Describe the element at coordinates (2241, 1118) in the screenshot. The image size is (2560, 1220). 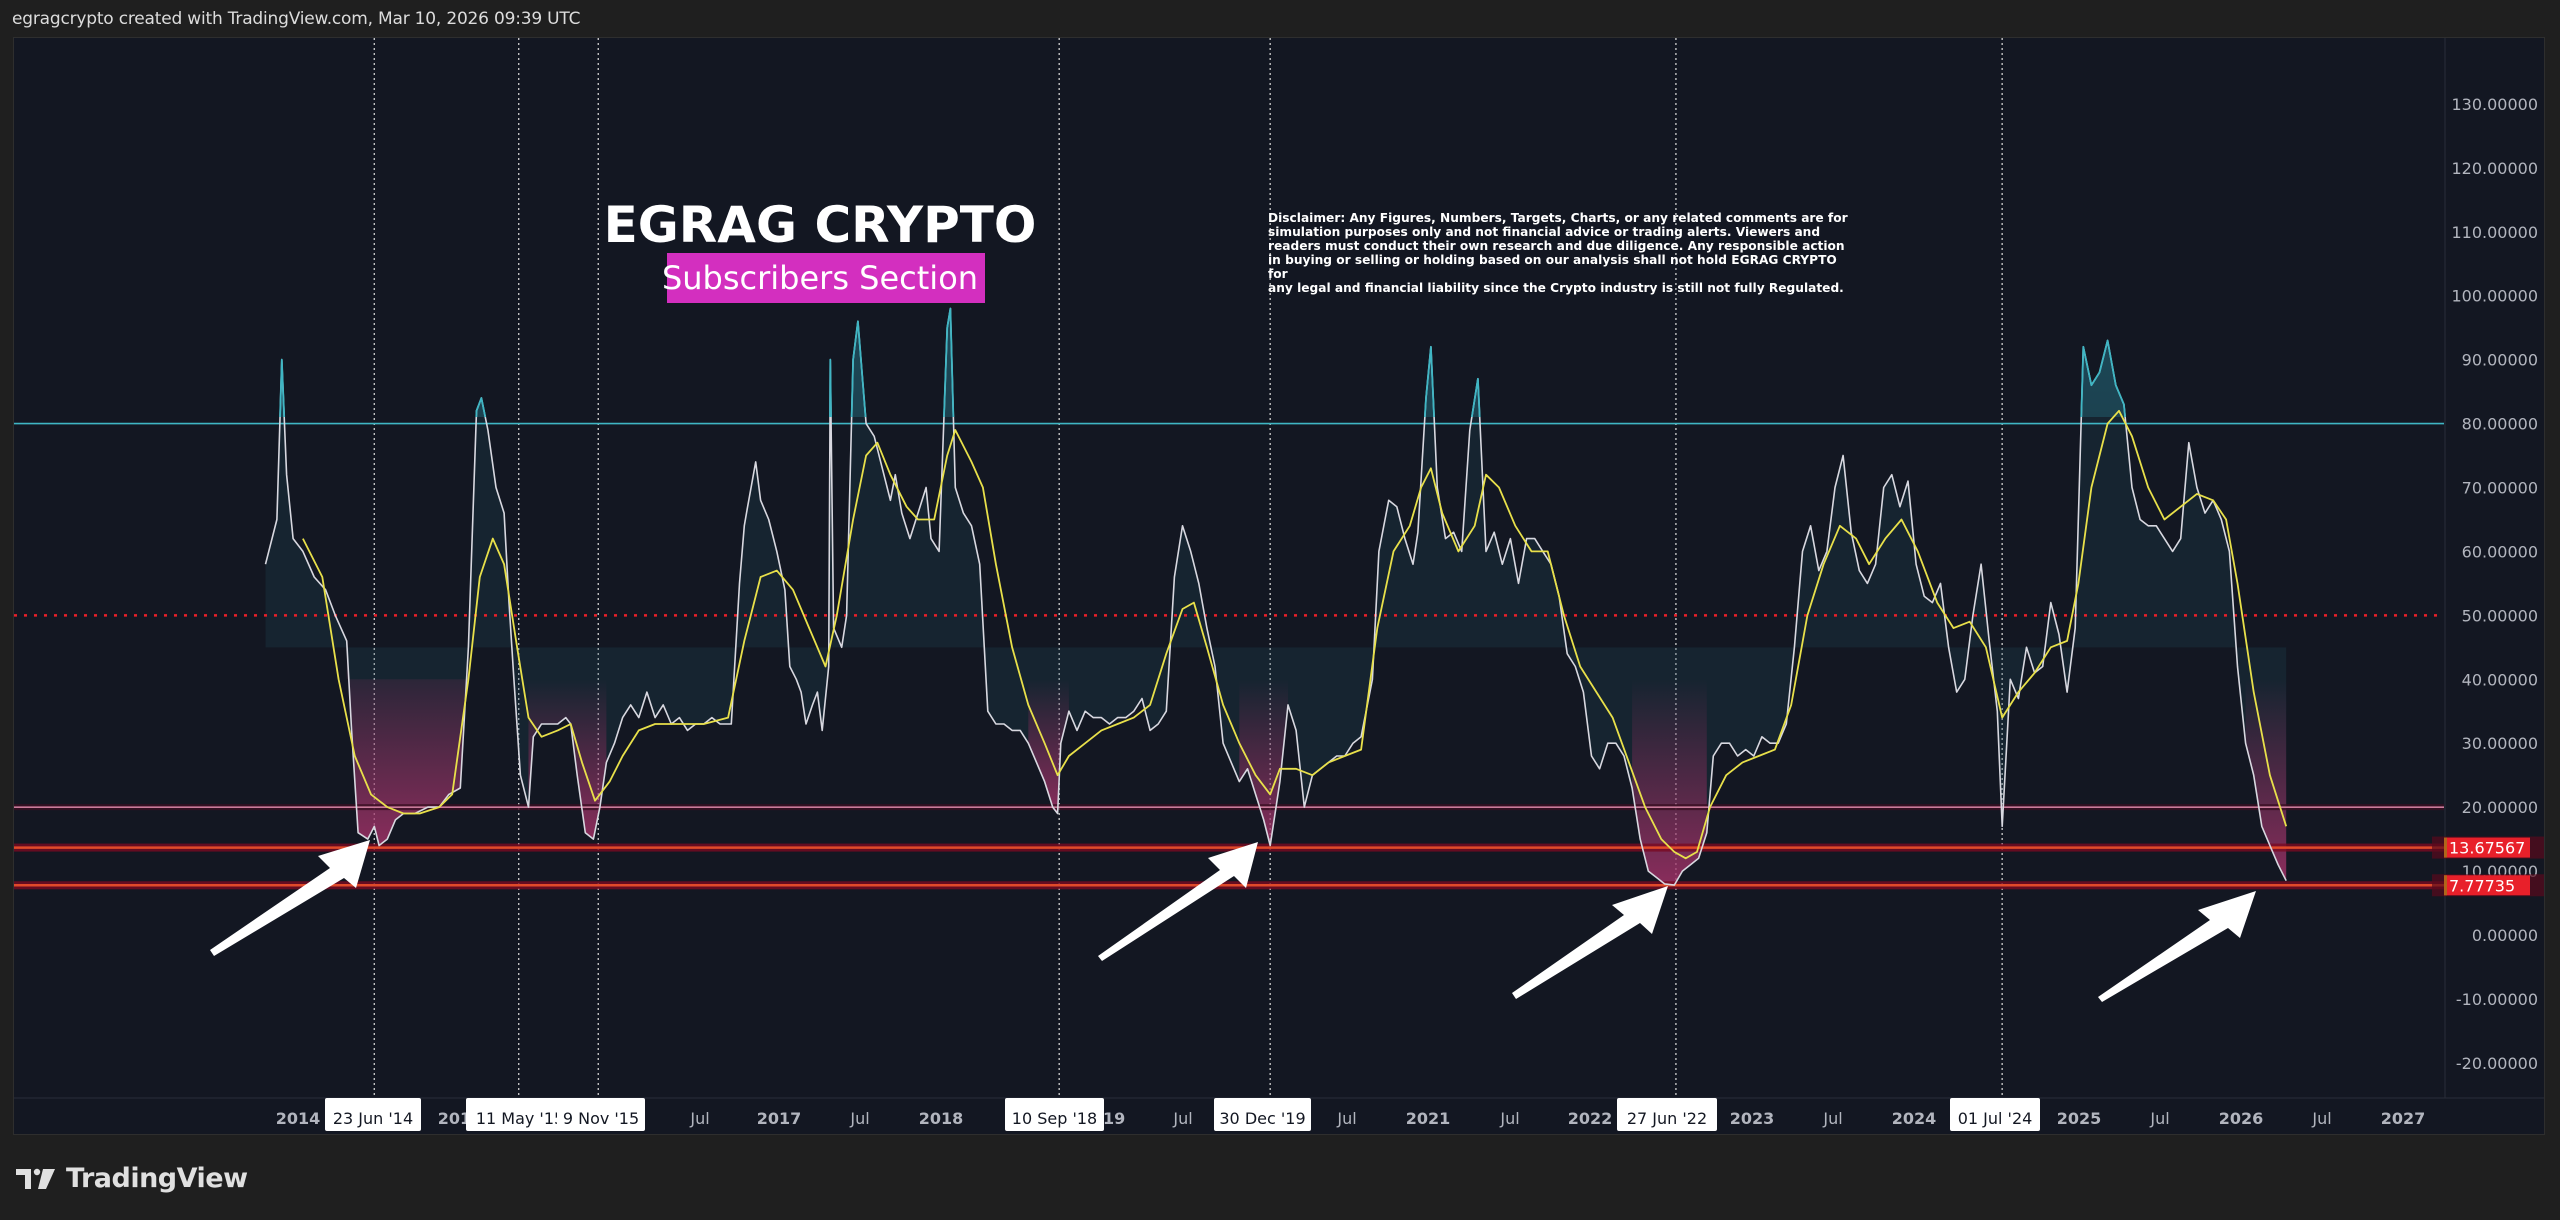
I see `time-axis-label: 2026` at that location.